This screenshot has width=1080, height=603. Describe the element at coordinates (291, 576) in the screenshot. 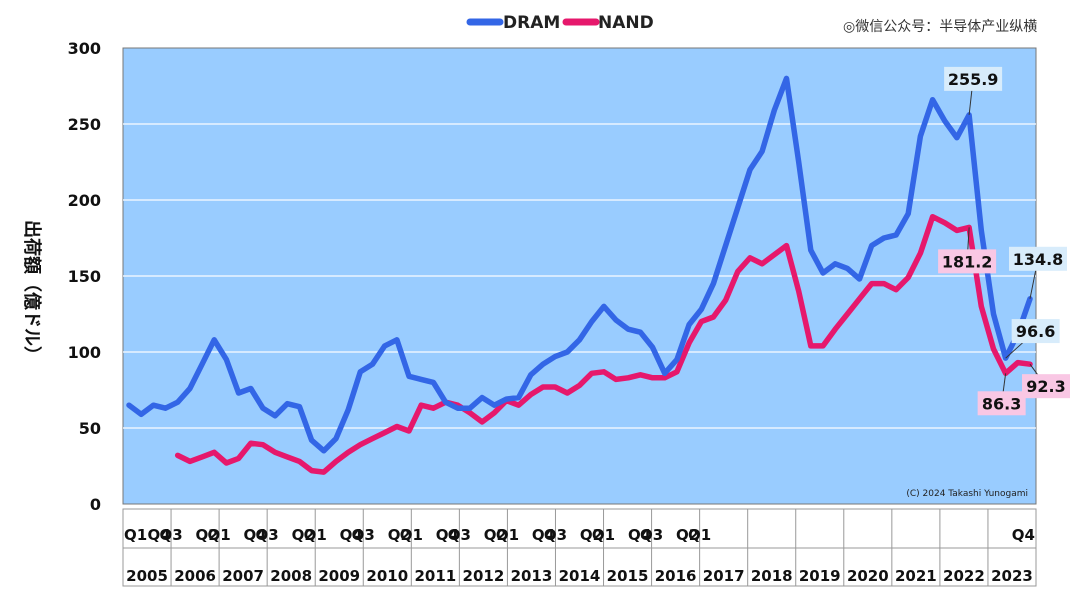

I see `x-year-label: 2008` at that location.